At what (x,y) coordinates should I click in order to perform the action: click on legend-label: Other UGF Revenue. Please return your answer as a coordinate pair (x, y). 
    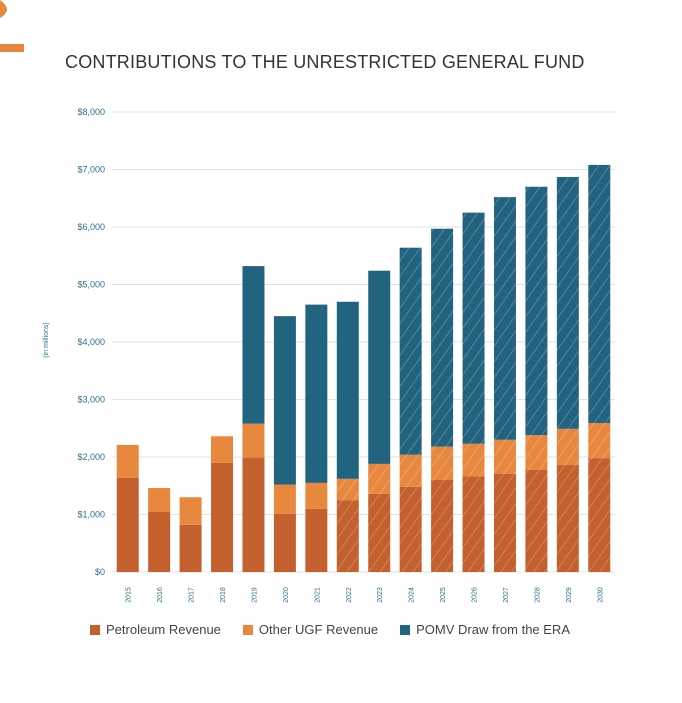
    Looking at the image, I should click on (318, 629).